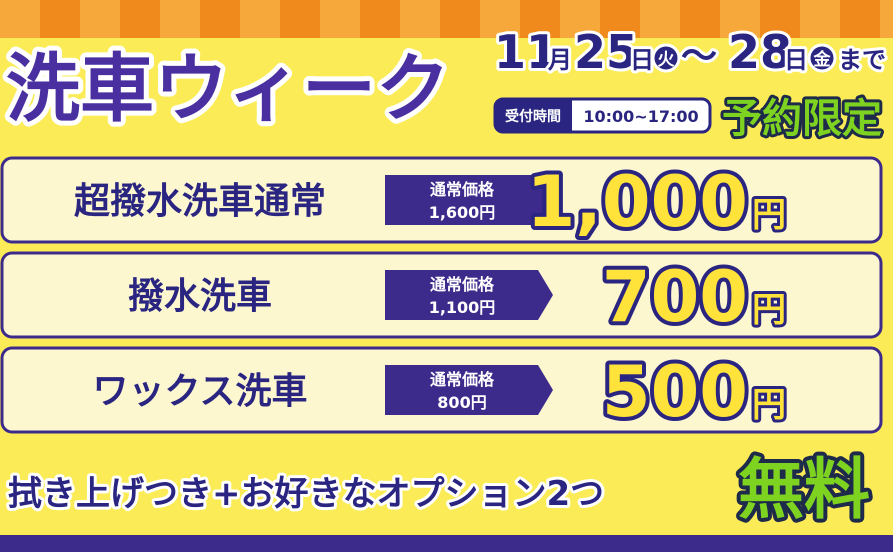  Describe the element at coordinates (446, 543) in the screenshot. I see `bottom-strip` at that location.